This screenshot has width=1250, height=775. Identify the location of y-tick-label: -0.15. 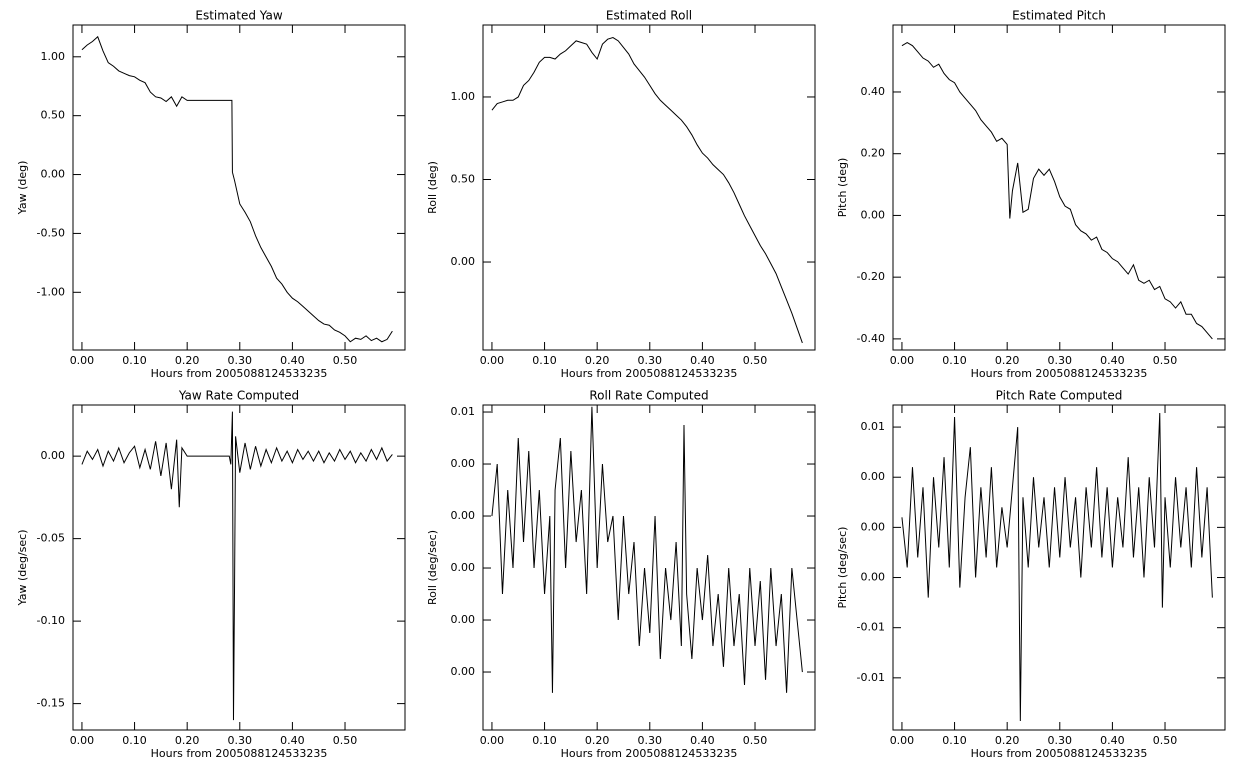
(51, 703).